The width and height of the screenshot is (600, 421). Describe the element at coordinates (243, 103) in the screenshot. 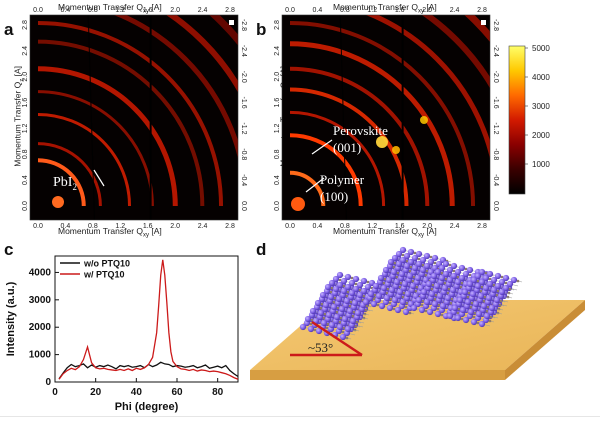

I see `y-tick-label-right: -1.6` at that location.